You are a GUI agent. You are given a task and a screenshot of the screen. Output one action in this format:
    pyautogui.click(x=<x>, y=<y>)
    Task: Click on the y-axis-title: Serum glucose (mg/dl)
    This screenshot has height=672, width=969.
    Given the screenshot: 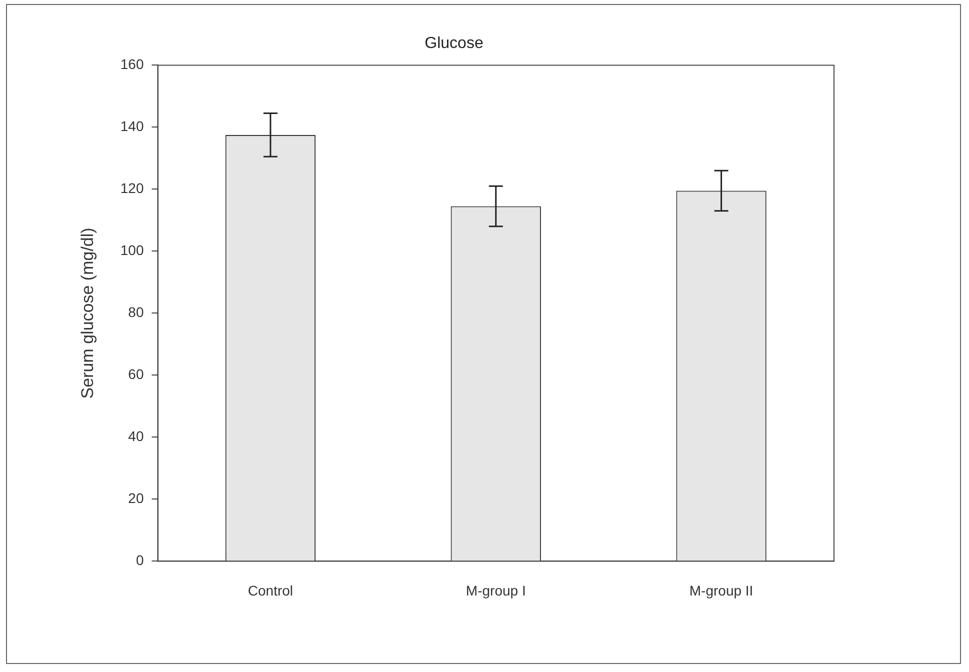 What is the action you would take?
    pyautogui.click(x=87, y=313)
    